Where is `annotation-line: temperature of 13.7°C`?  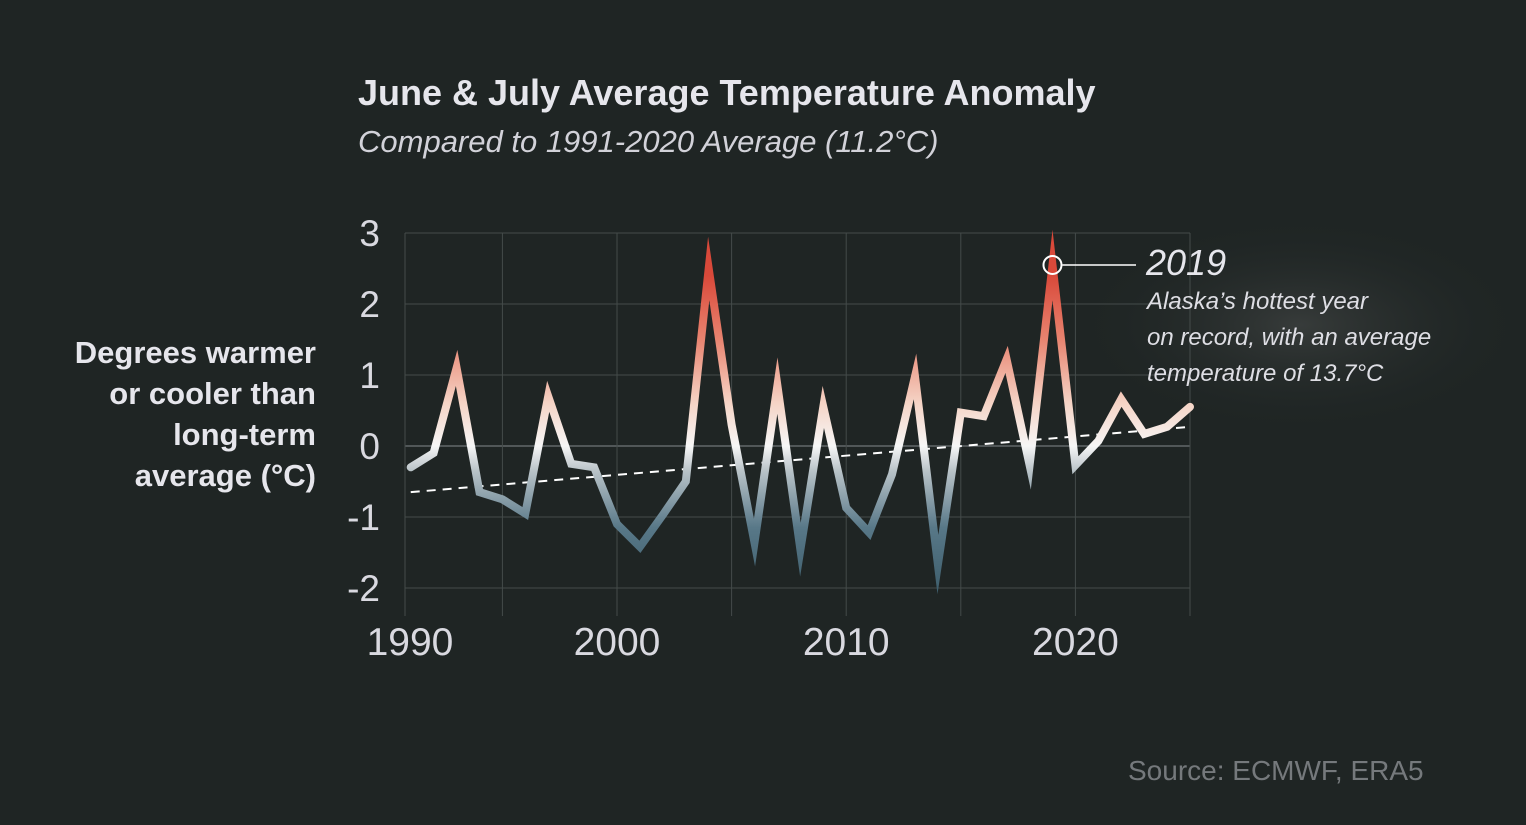
annotation-line: temperature of 13.7°C is located at coordinates (1265, 373).